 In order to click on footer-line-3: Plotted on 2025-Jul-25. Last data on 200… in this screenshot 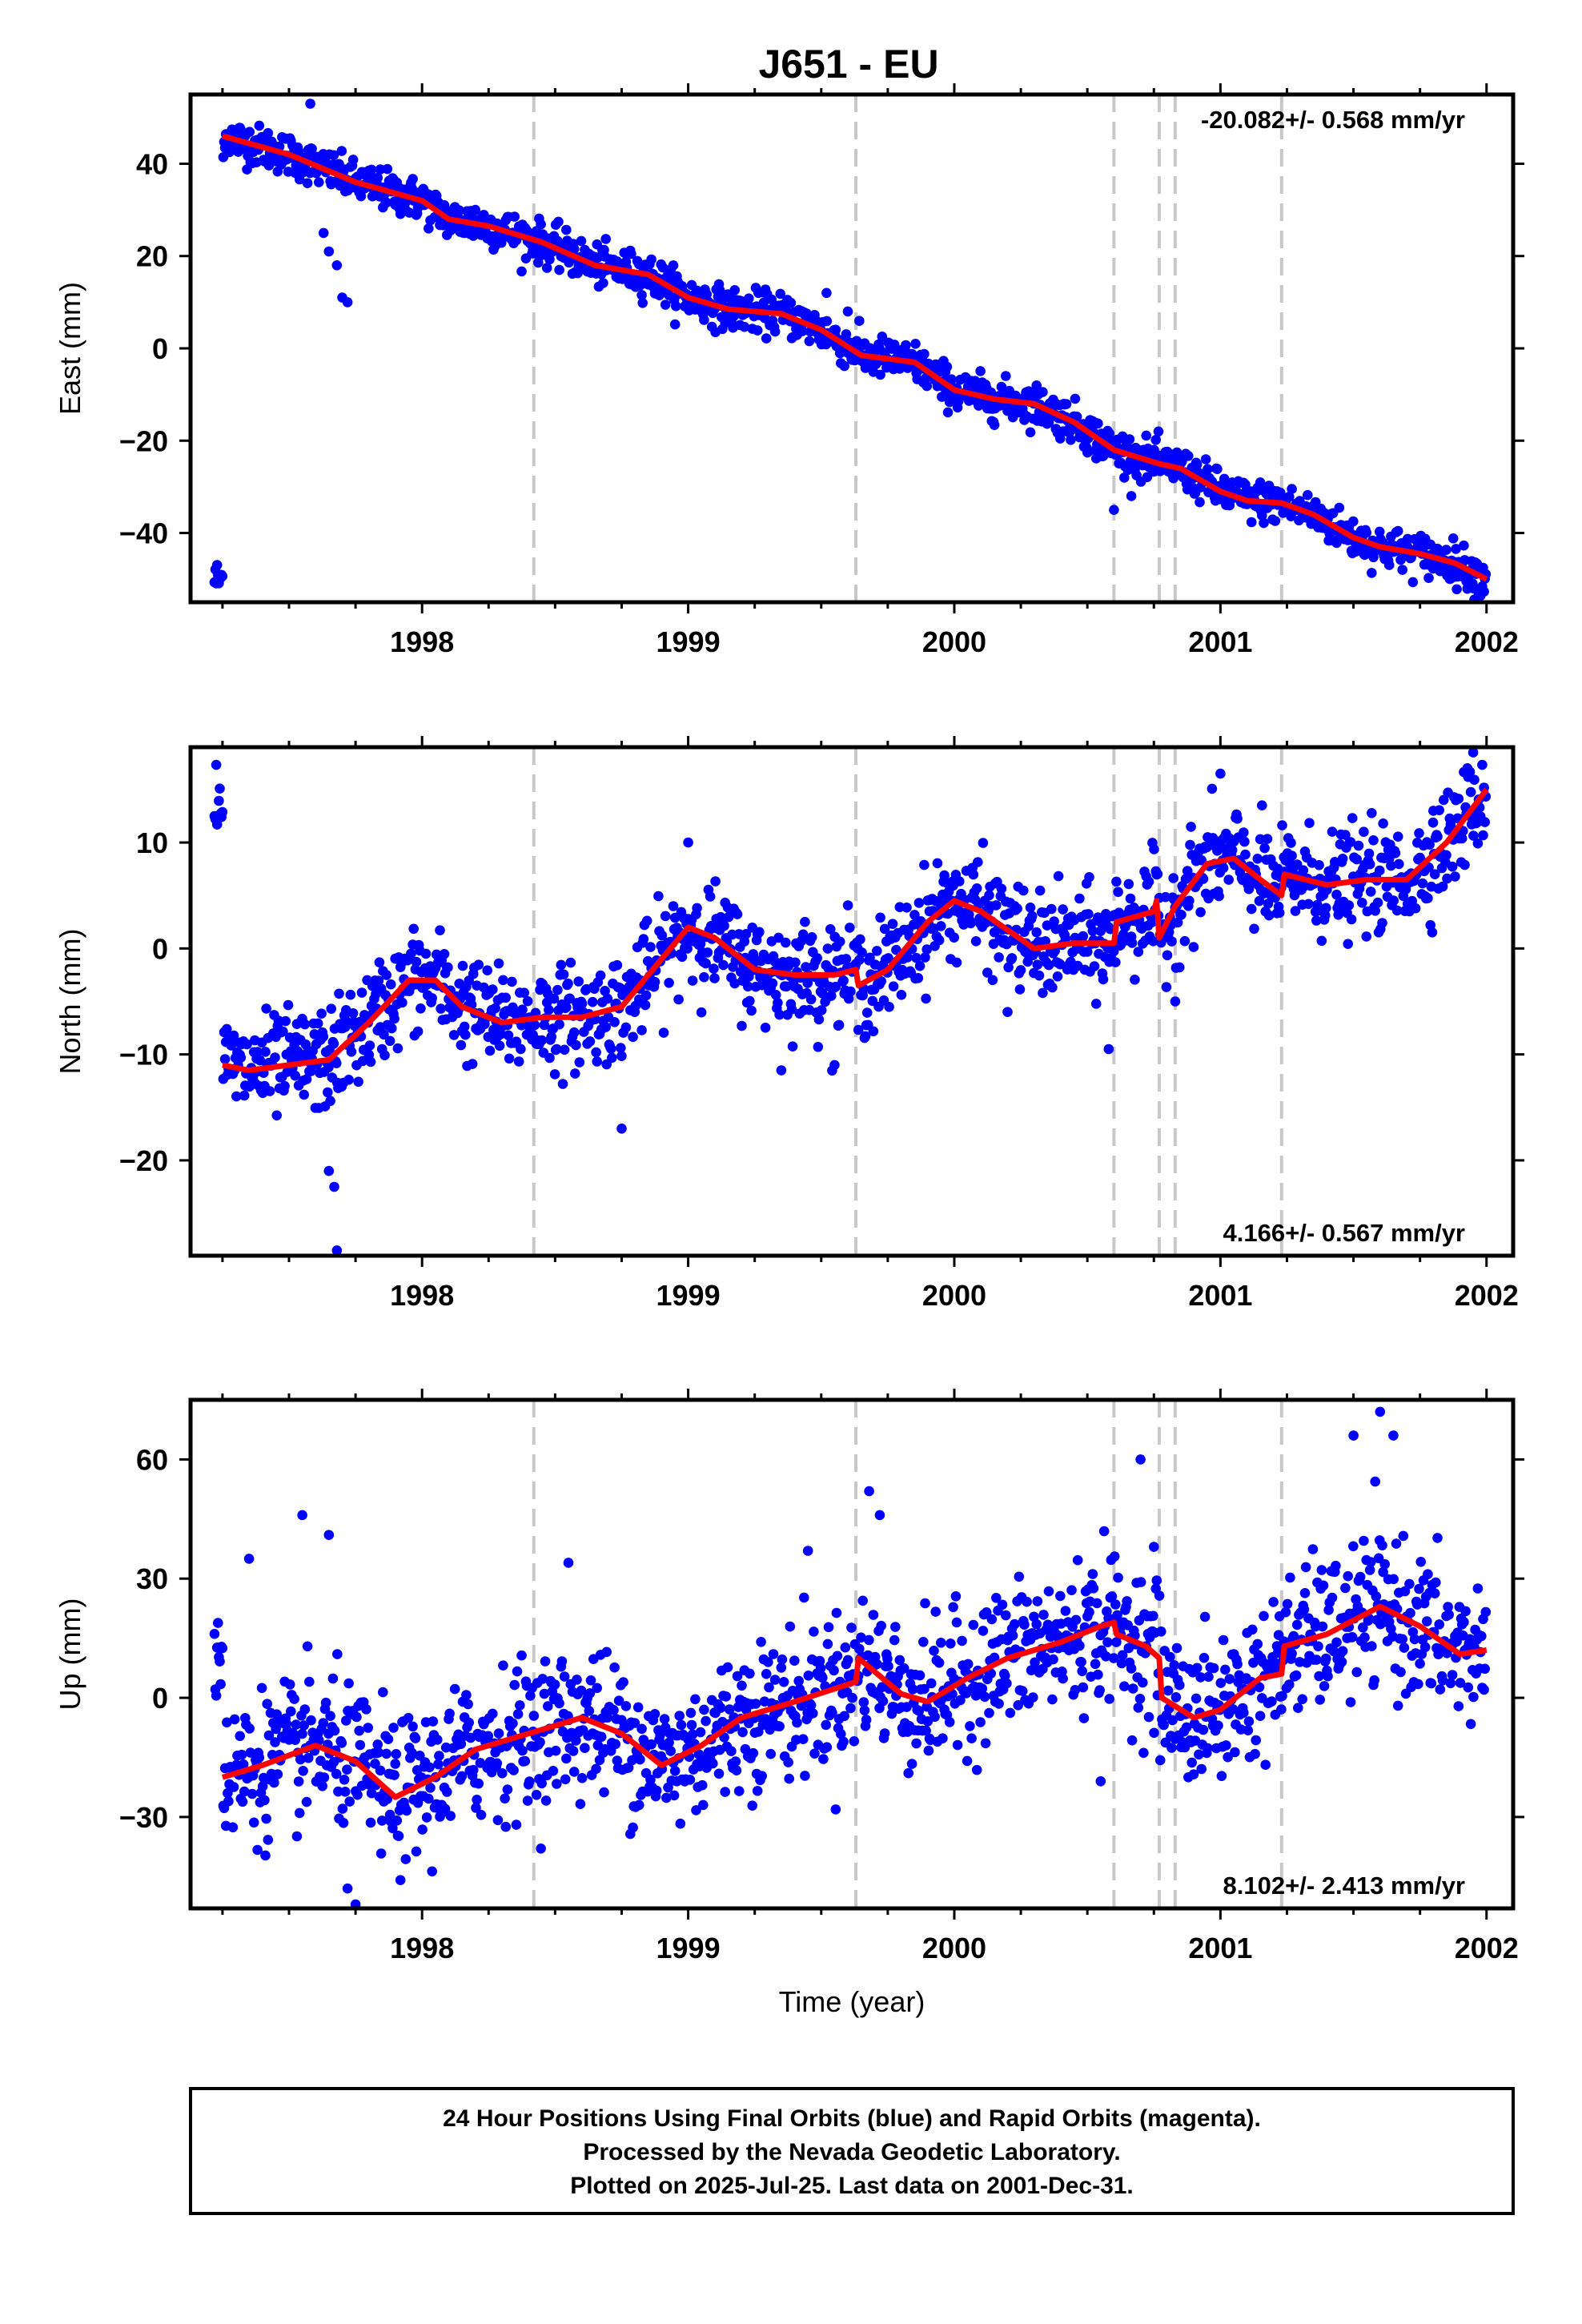, I will do `click(852, 2186)`.